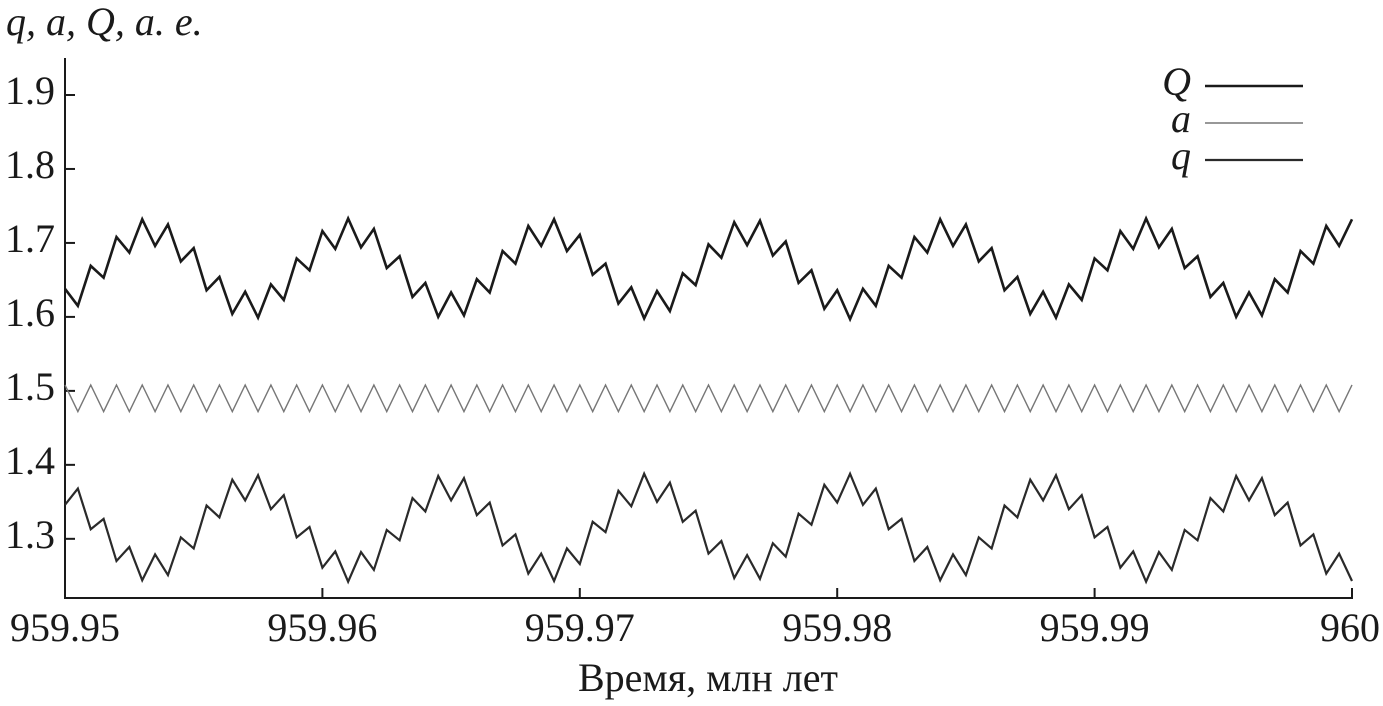 This screenshot has height=706, width=1383. What do you see at coordinates (30, 238) in the screenshot?
I see `y-tick-label: 1.7` at bounding box center [30, 238].